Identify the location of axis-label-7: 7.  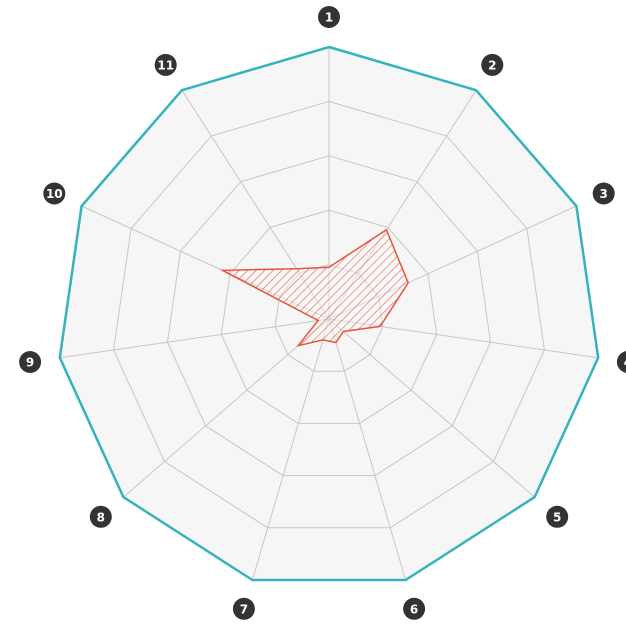
(243, 608).